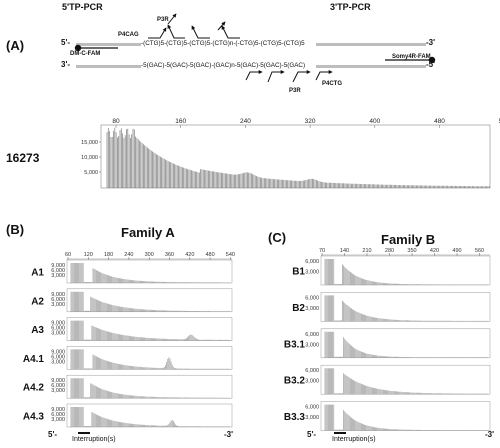 The height and width of the screenshot is (448, 500). Describe the element at coordinates (85, 54) in the screenshot. I see `primer-dm-c-fam: DM-C-FAM` at that location.